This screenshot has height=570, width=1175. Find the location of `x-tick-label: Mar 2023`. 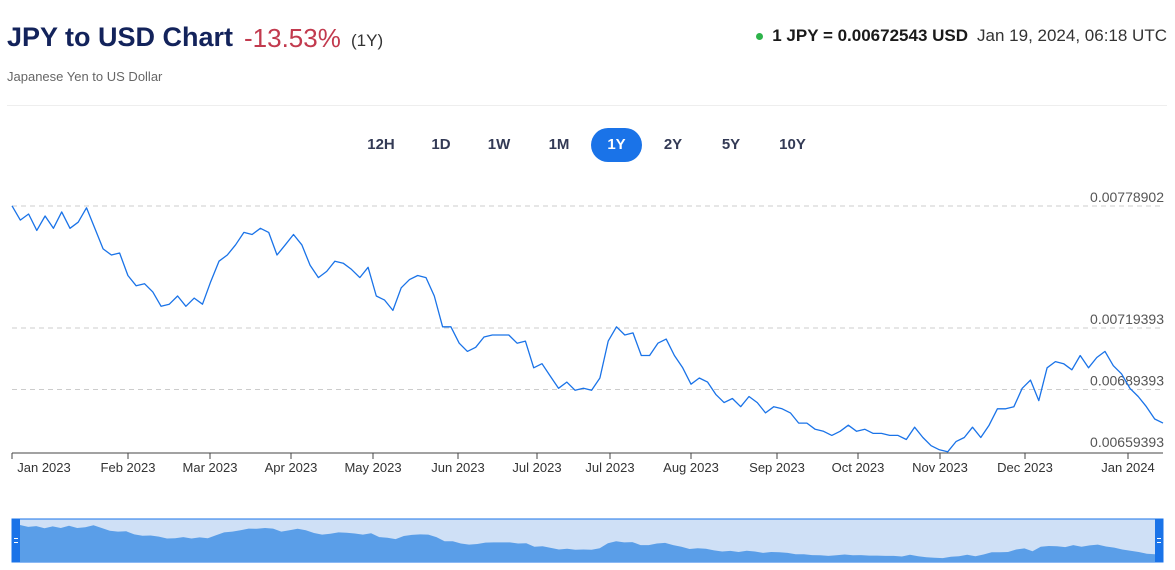

x-tick-label: Mar 2023 is located at coordinates (210, 467).